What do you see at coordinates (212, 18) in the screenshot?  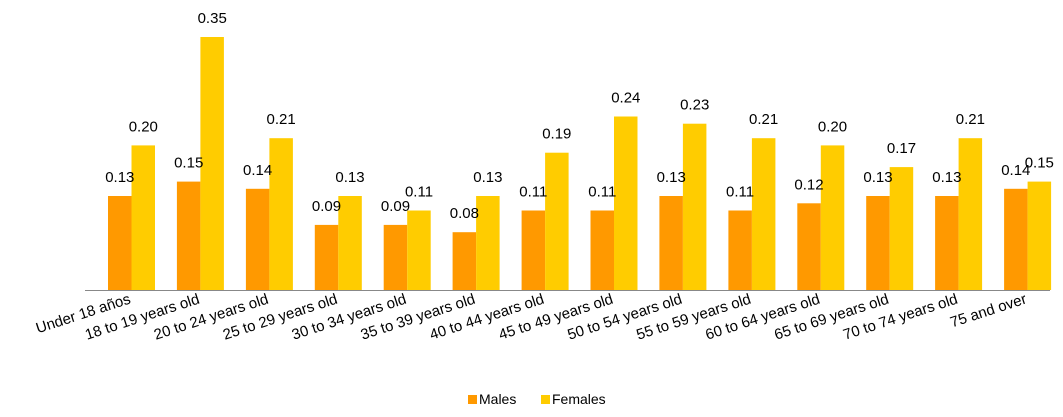 I see `data-label-females-1: 0.35` at bounding box center [212, 18].